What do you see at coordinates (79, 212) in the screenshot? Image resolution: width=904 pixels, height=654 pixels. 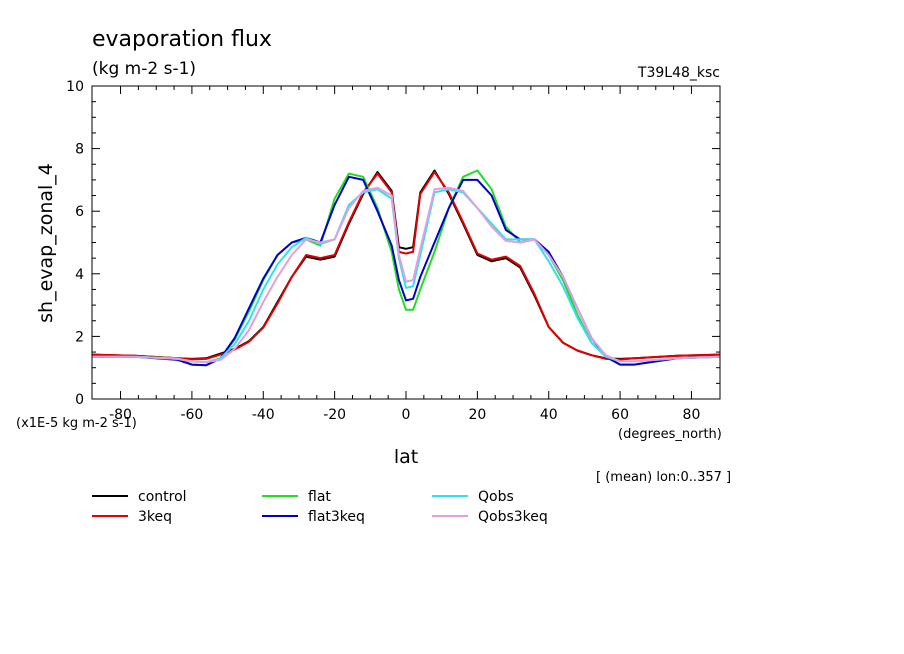 I see `y-tick-label: 6` at bounding box center [79, 212].